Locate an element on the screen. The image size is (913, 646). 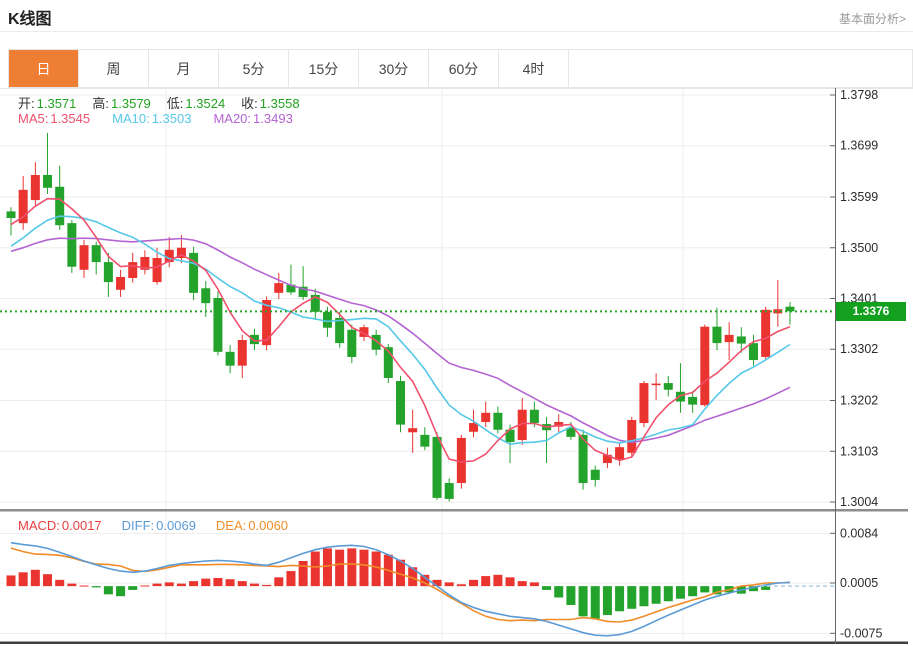
price-axis-label: 1.3599 is located at coordinates (859, 197).